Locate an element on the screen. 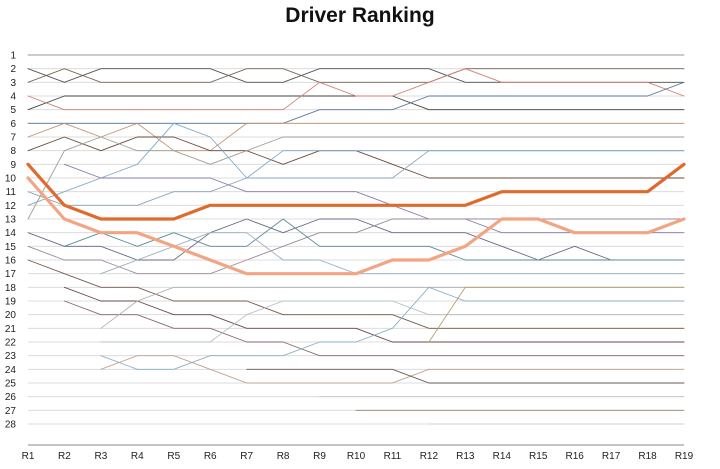 This screenshot has width=720, height=469. x-tick-label: R1 is located at coordinates (28, 456).